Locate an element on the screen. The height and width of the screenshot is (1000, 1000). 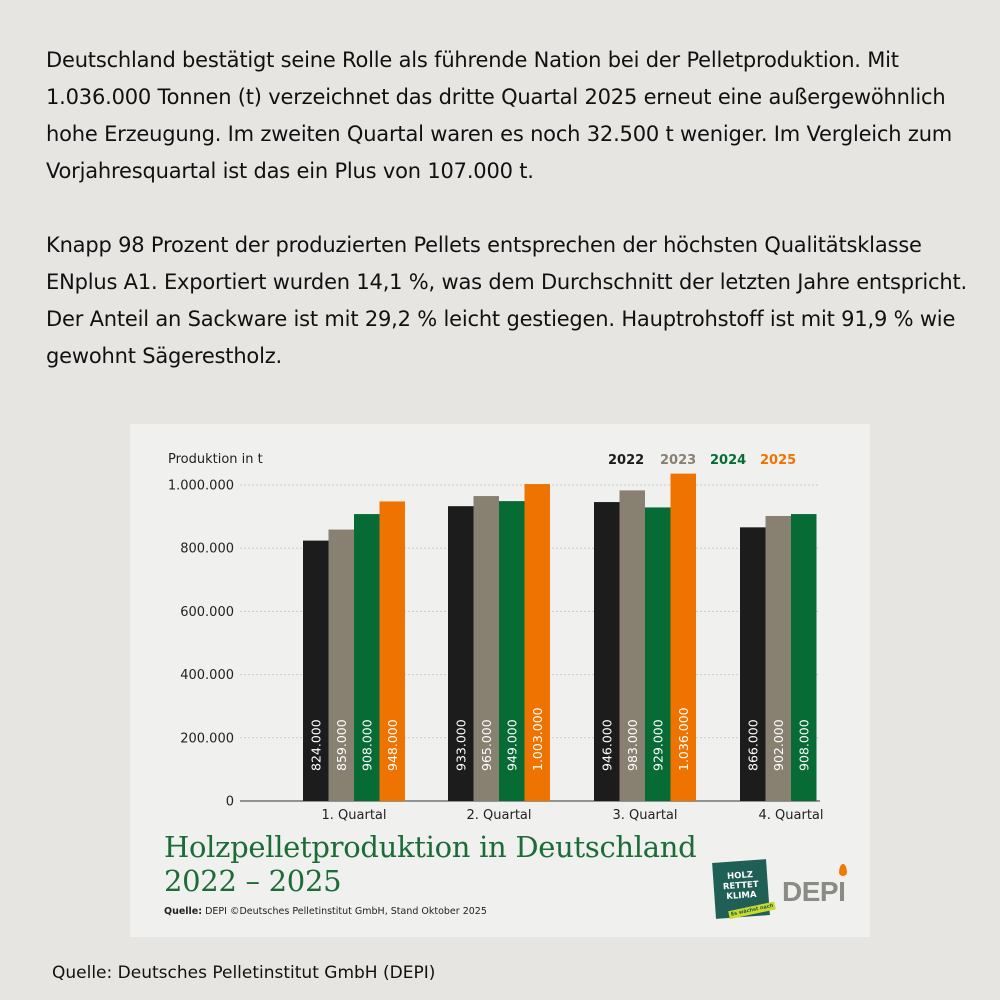
bar-value-label: 946.000 is located at coordinates (606, 745).